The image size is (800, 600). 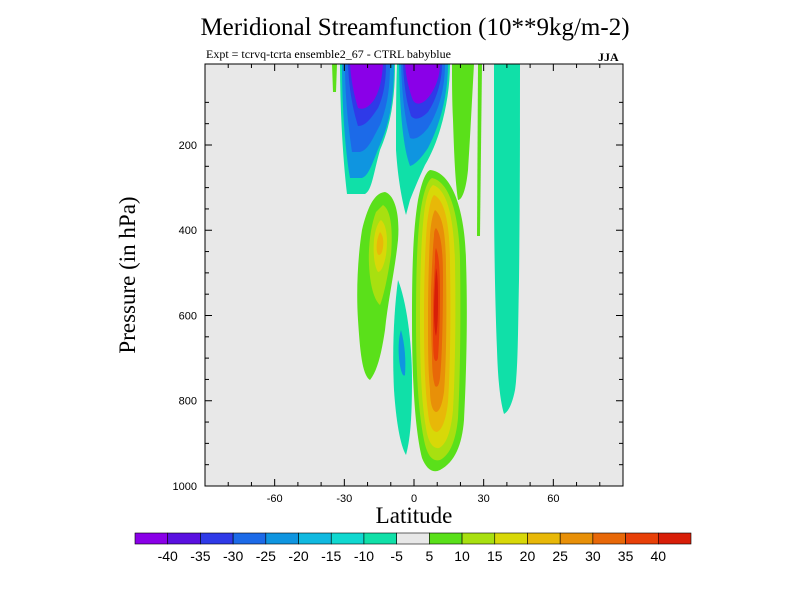 What do you see at coordinates (396, 556) in the screenshot?
I see `colorbar-label: -5` at bounding box center [396, 556].